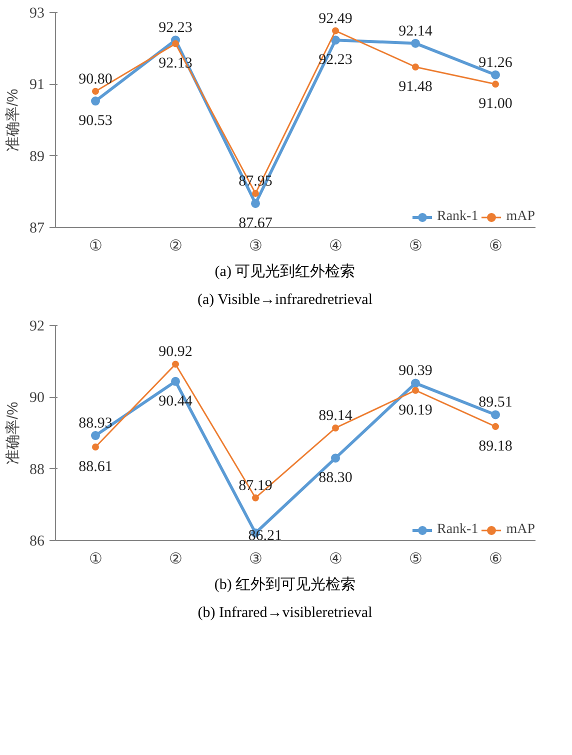  What do you see at coordinates (335, 478) in the screenshot?
I see `data-label: 88.30` at bounding box center [335, 478].